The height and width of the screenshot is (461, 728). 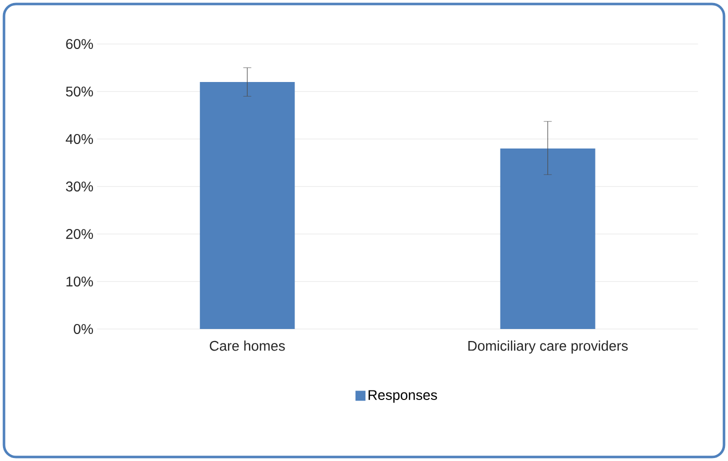 What do you see at coordinates (79, 281) in the screenshot?
I see `y-tick-label: 10%` at bounding box center [79, 281].